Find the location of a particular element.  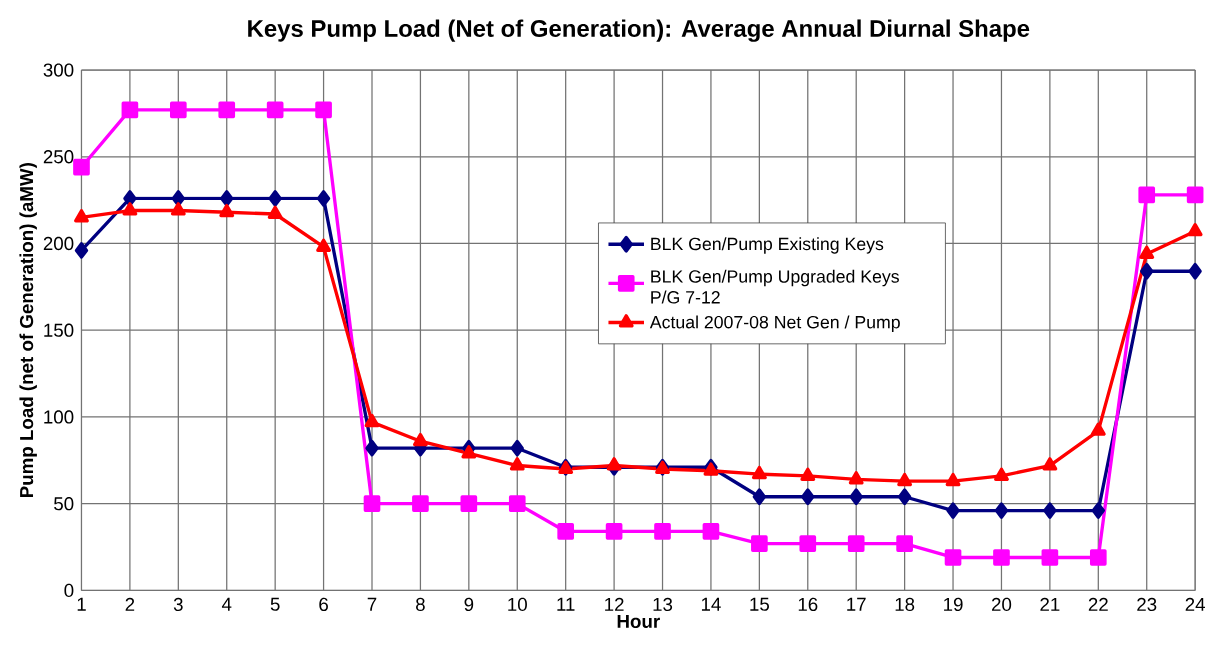

x-axis-title: Hour is located at coordinates (638, 621).